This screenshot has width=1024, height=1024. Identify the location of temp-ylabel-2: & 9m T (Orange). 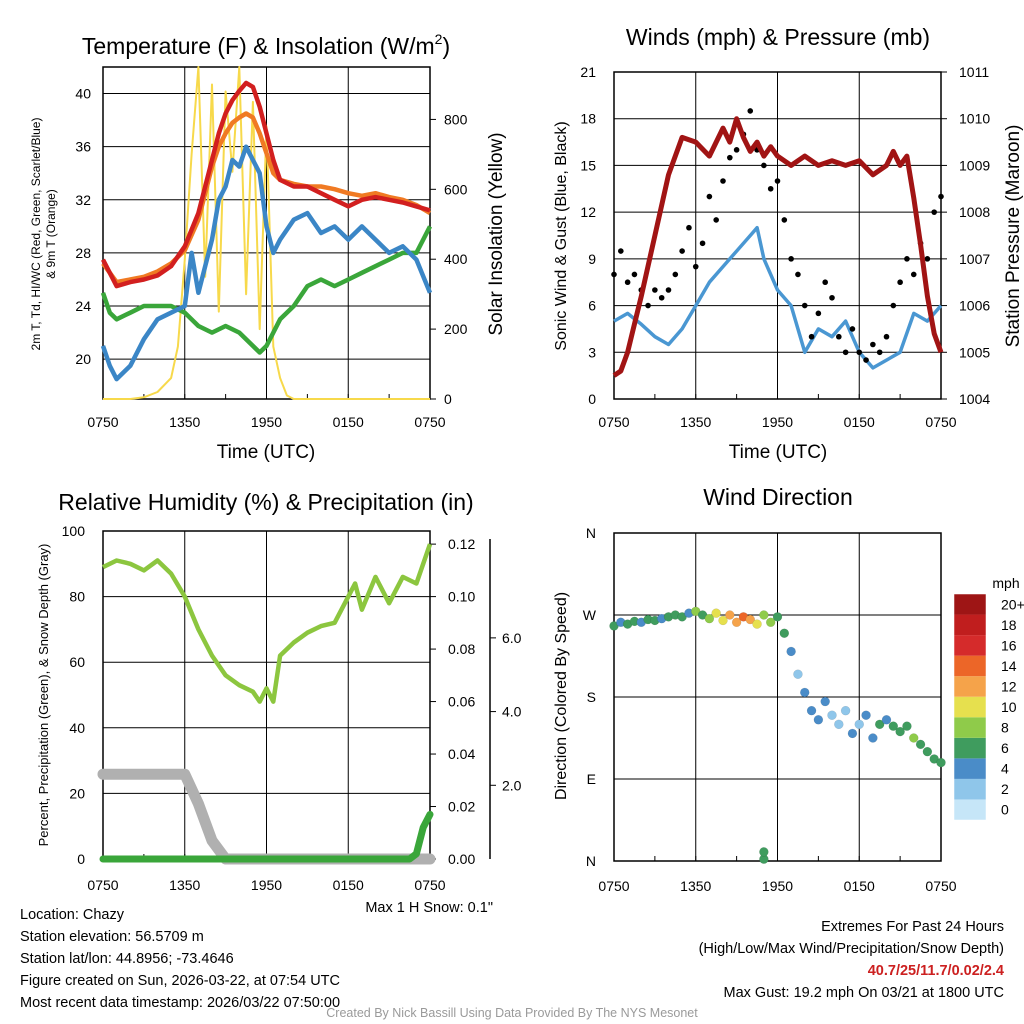
(51, 234).